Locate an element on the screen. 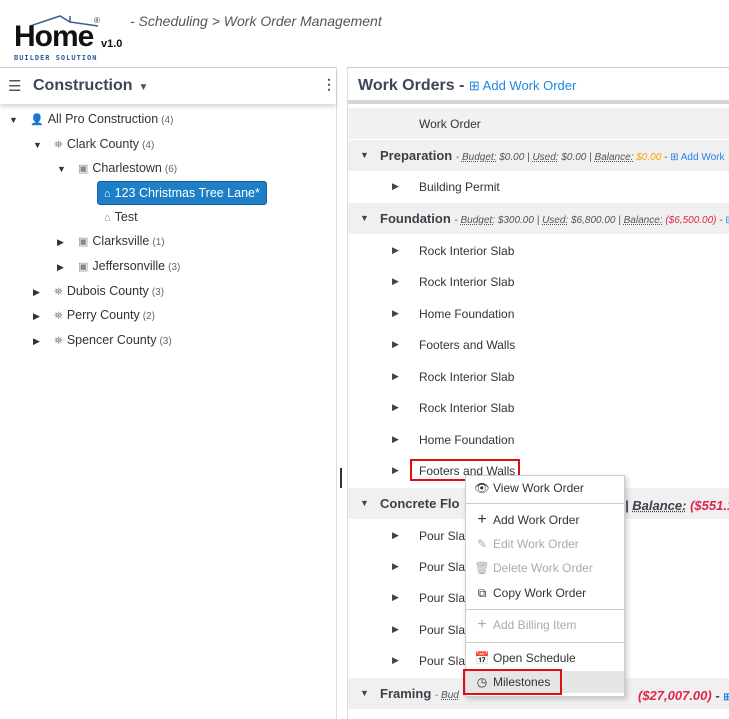  group-name: Framing is located at coordinates (406, 693).